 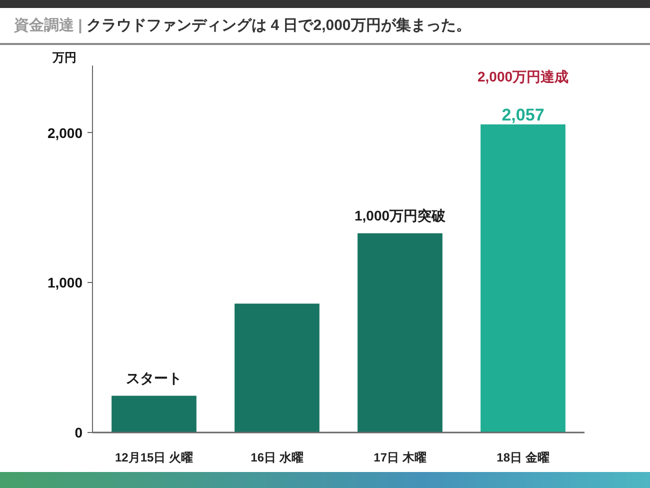 I want to click on x-tick-label: 12月15日 火曜, so click(x=154, y=457).